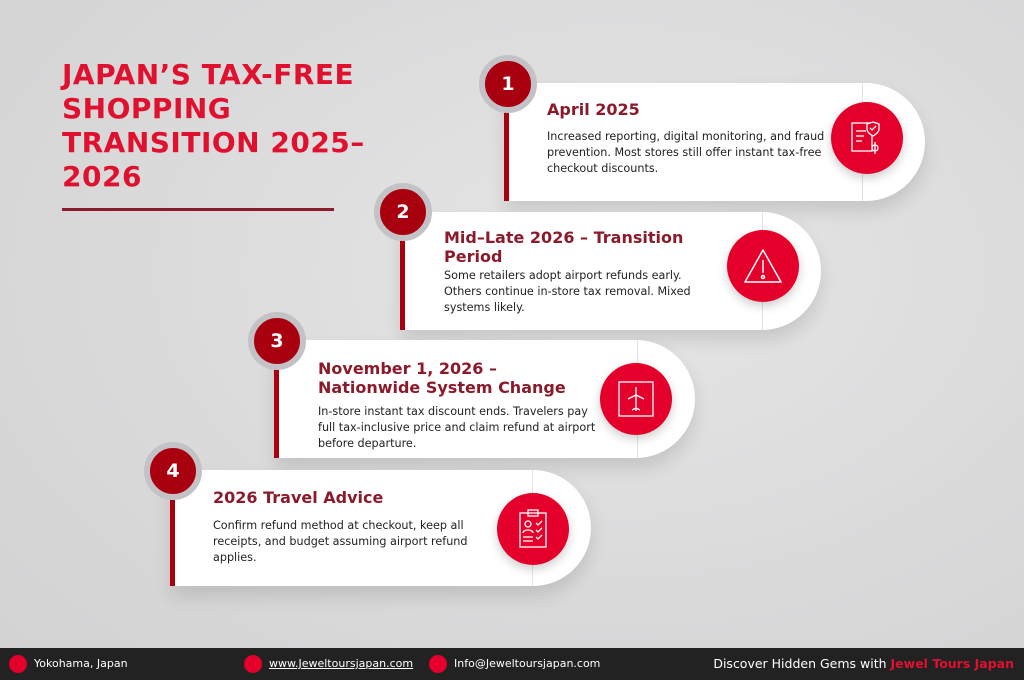 The width and height of the screenshot is (1024, 680). I want to click on footer-website-link: www.Jeweltoursjapan.com, so click(341, 663).